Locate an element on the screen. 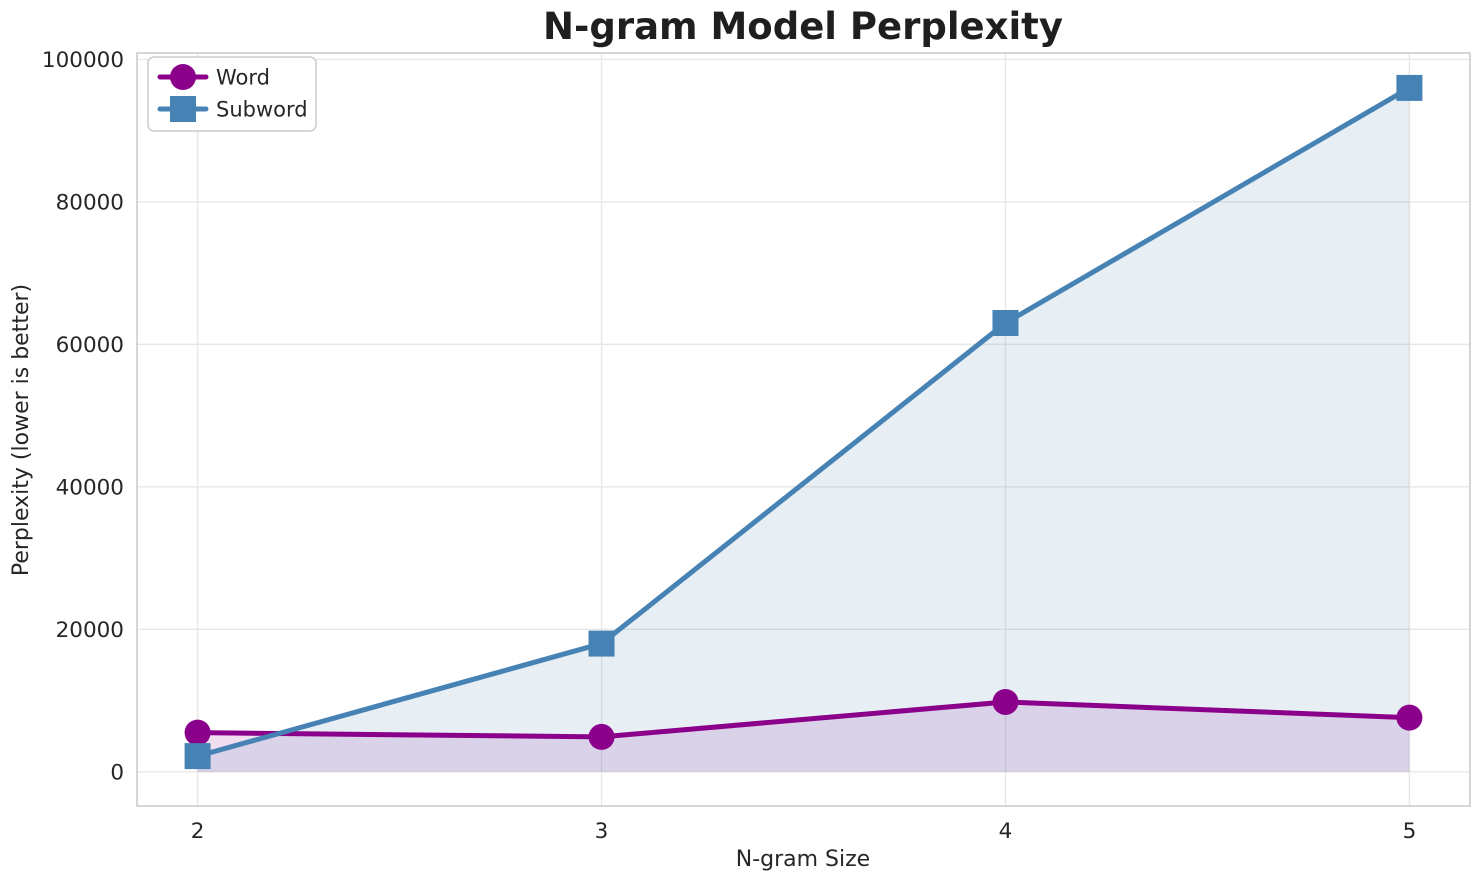 This screenshot has width=1484, height=885. y-tick-label: 40000 is located at coordinates (90, 487).